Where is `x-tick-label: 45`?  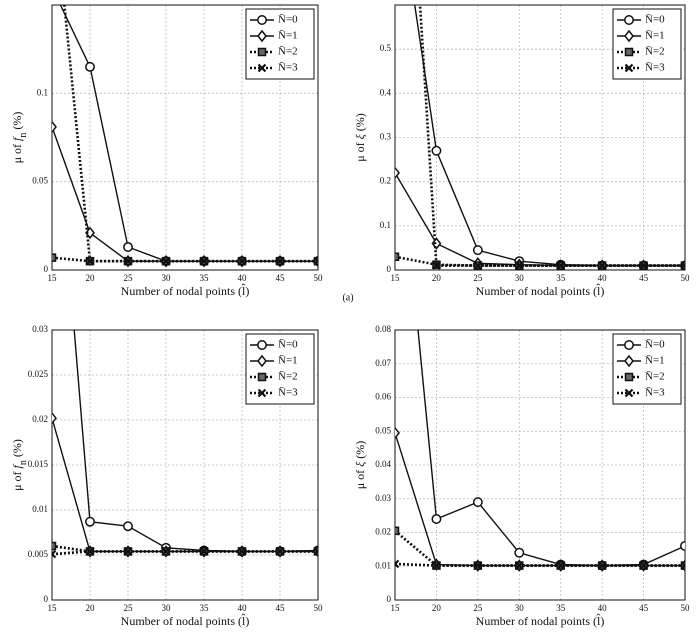
x-tick-label: 45 is located at coordinates (644, 608).